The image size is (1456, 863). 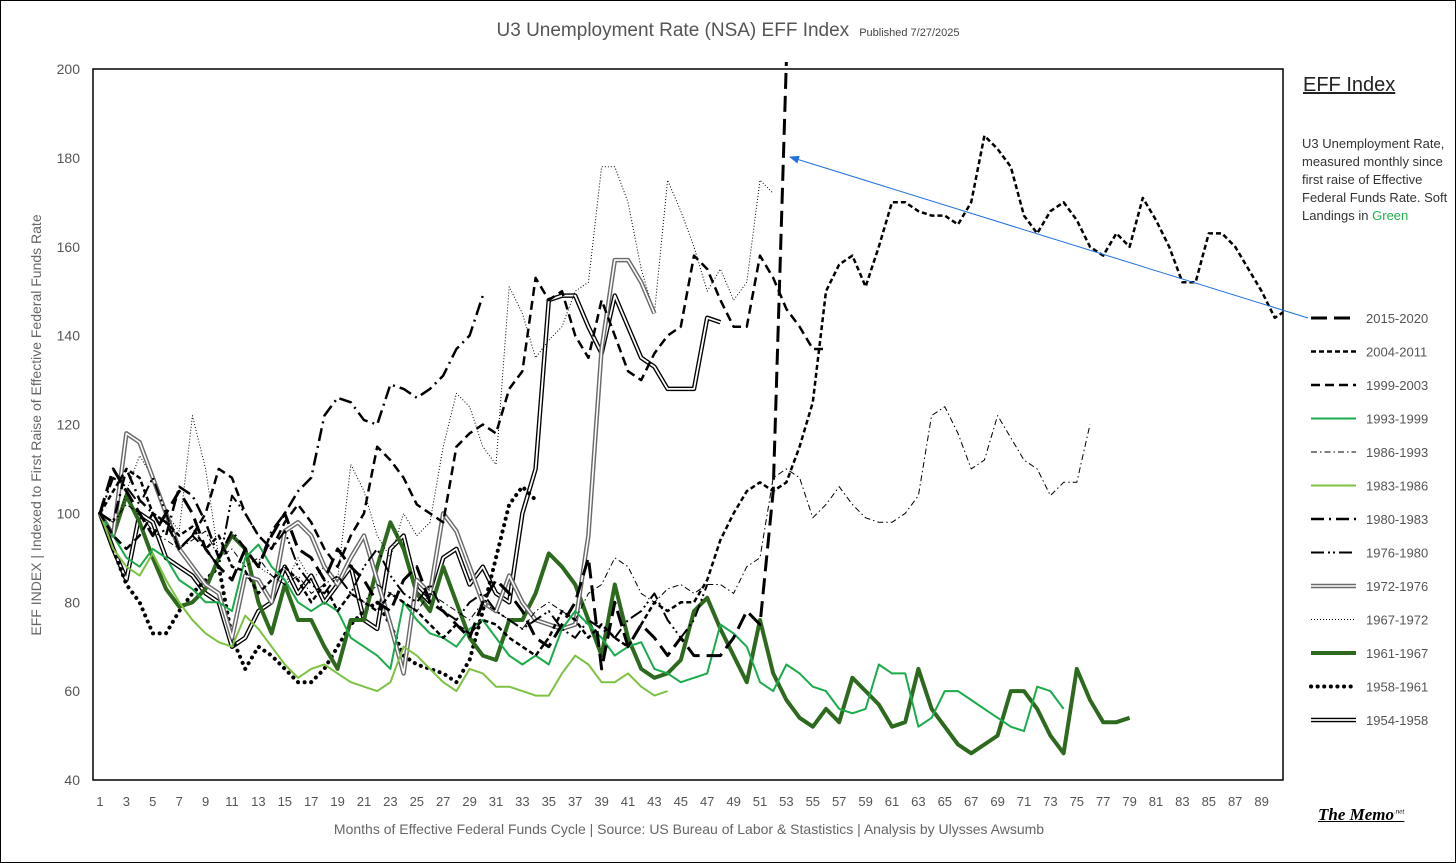 What do you see at coordinates (1397, 720) in the screenshot?
I see `legend-label: 1954-1958` at bounding box center [1397, 720].